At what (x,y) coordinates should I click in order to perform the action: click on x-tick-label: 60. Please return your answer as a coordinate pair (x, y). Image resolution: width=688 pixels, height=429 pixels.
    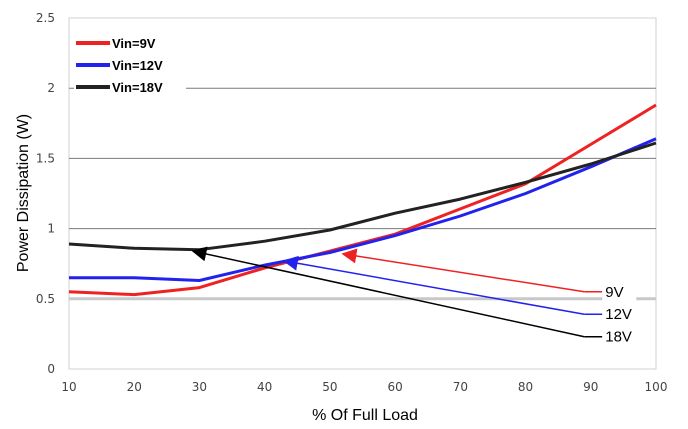
    Looking at the image, I should click on (394, 387).